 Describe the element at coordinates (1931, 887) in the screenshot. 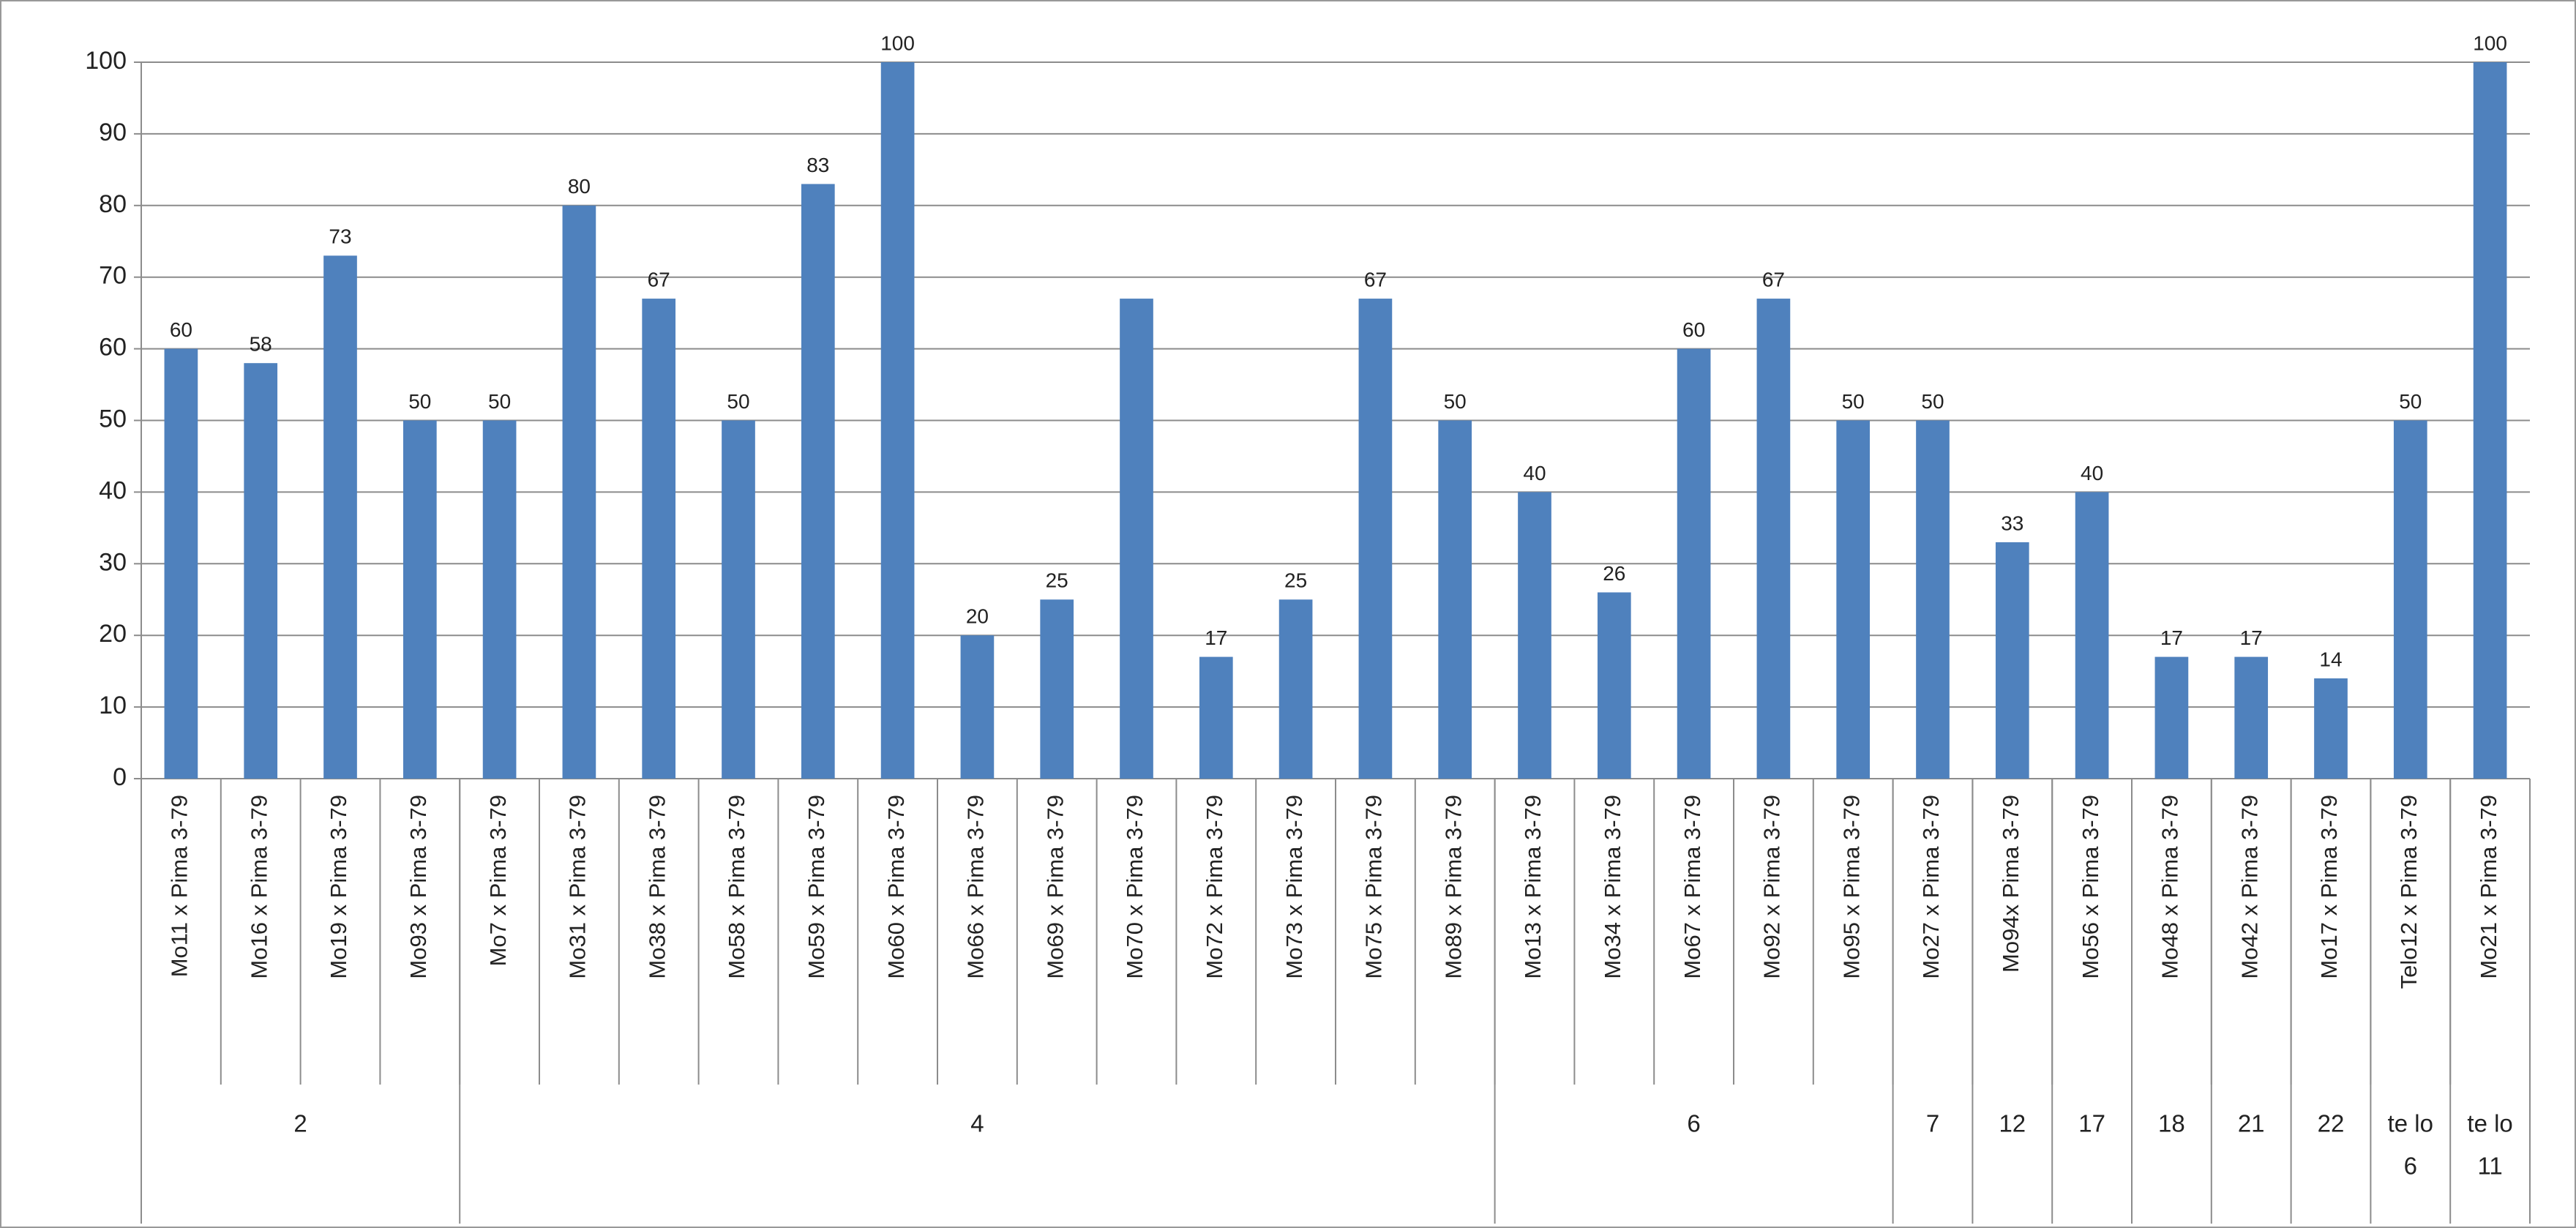

I see `x-tick-label: Mo27 x Pima 3-79` at that location.